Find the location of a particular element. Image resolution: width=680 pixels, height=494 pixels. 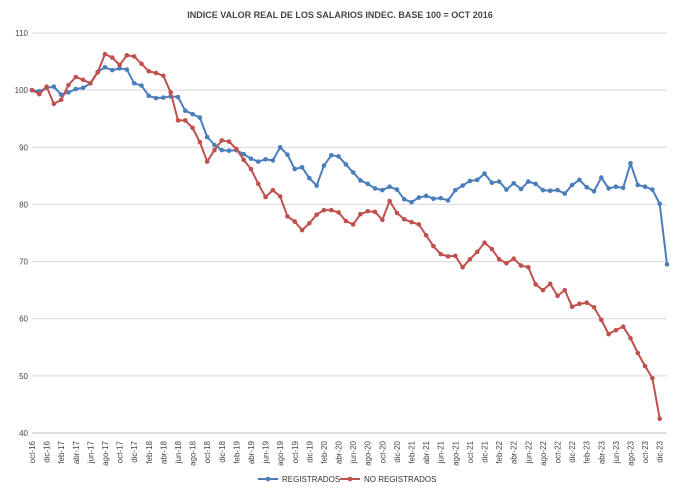

x-tick-label: ago-19 is located at coordinates (280, 452).